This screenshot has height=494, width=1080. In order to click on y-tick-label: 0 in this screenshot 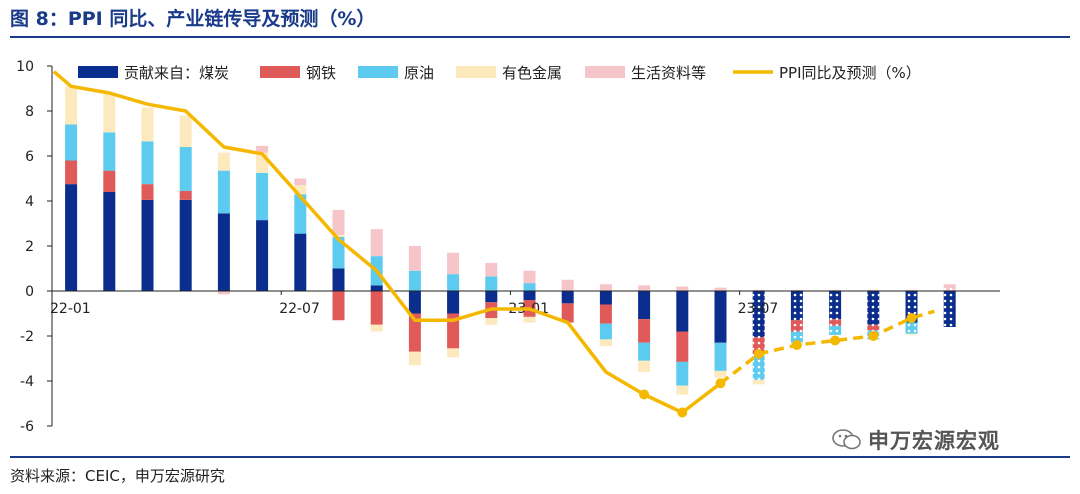, I will do `click(29, 292)`.